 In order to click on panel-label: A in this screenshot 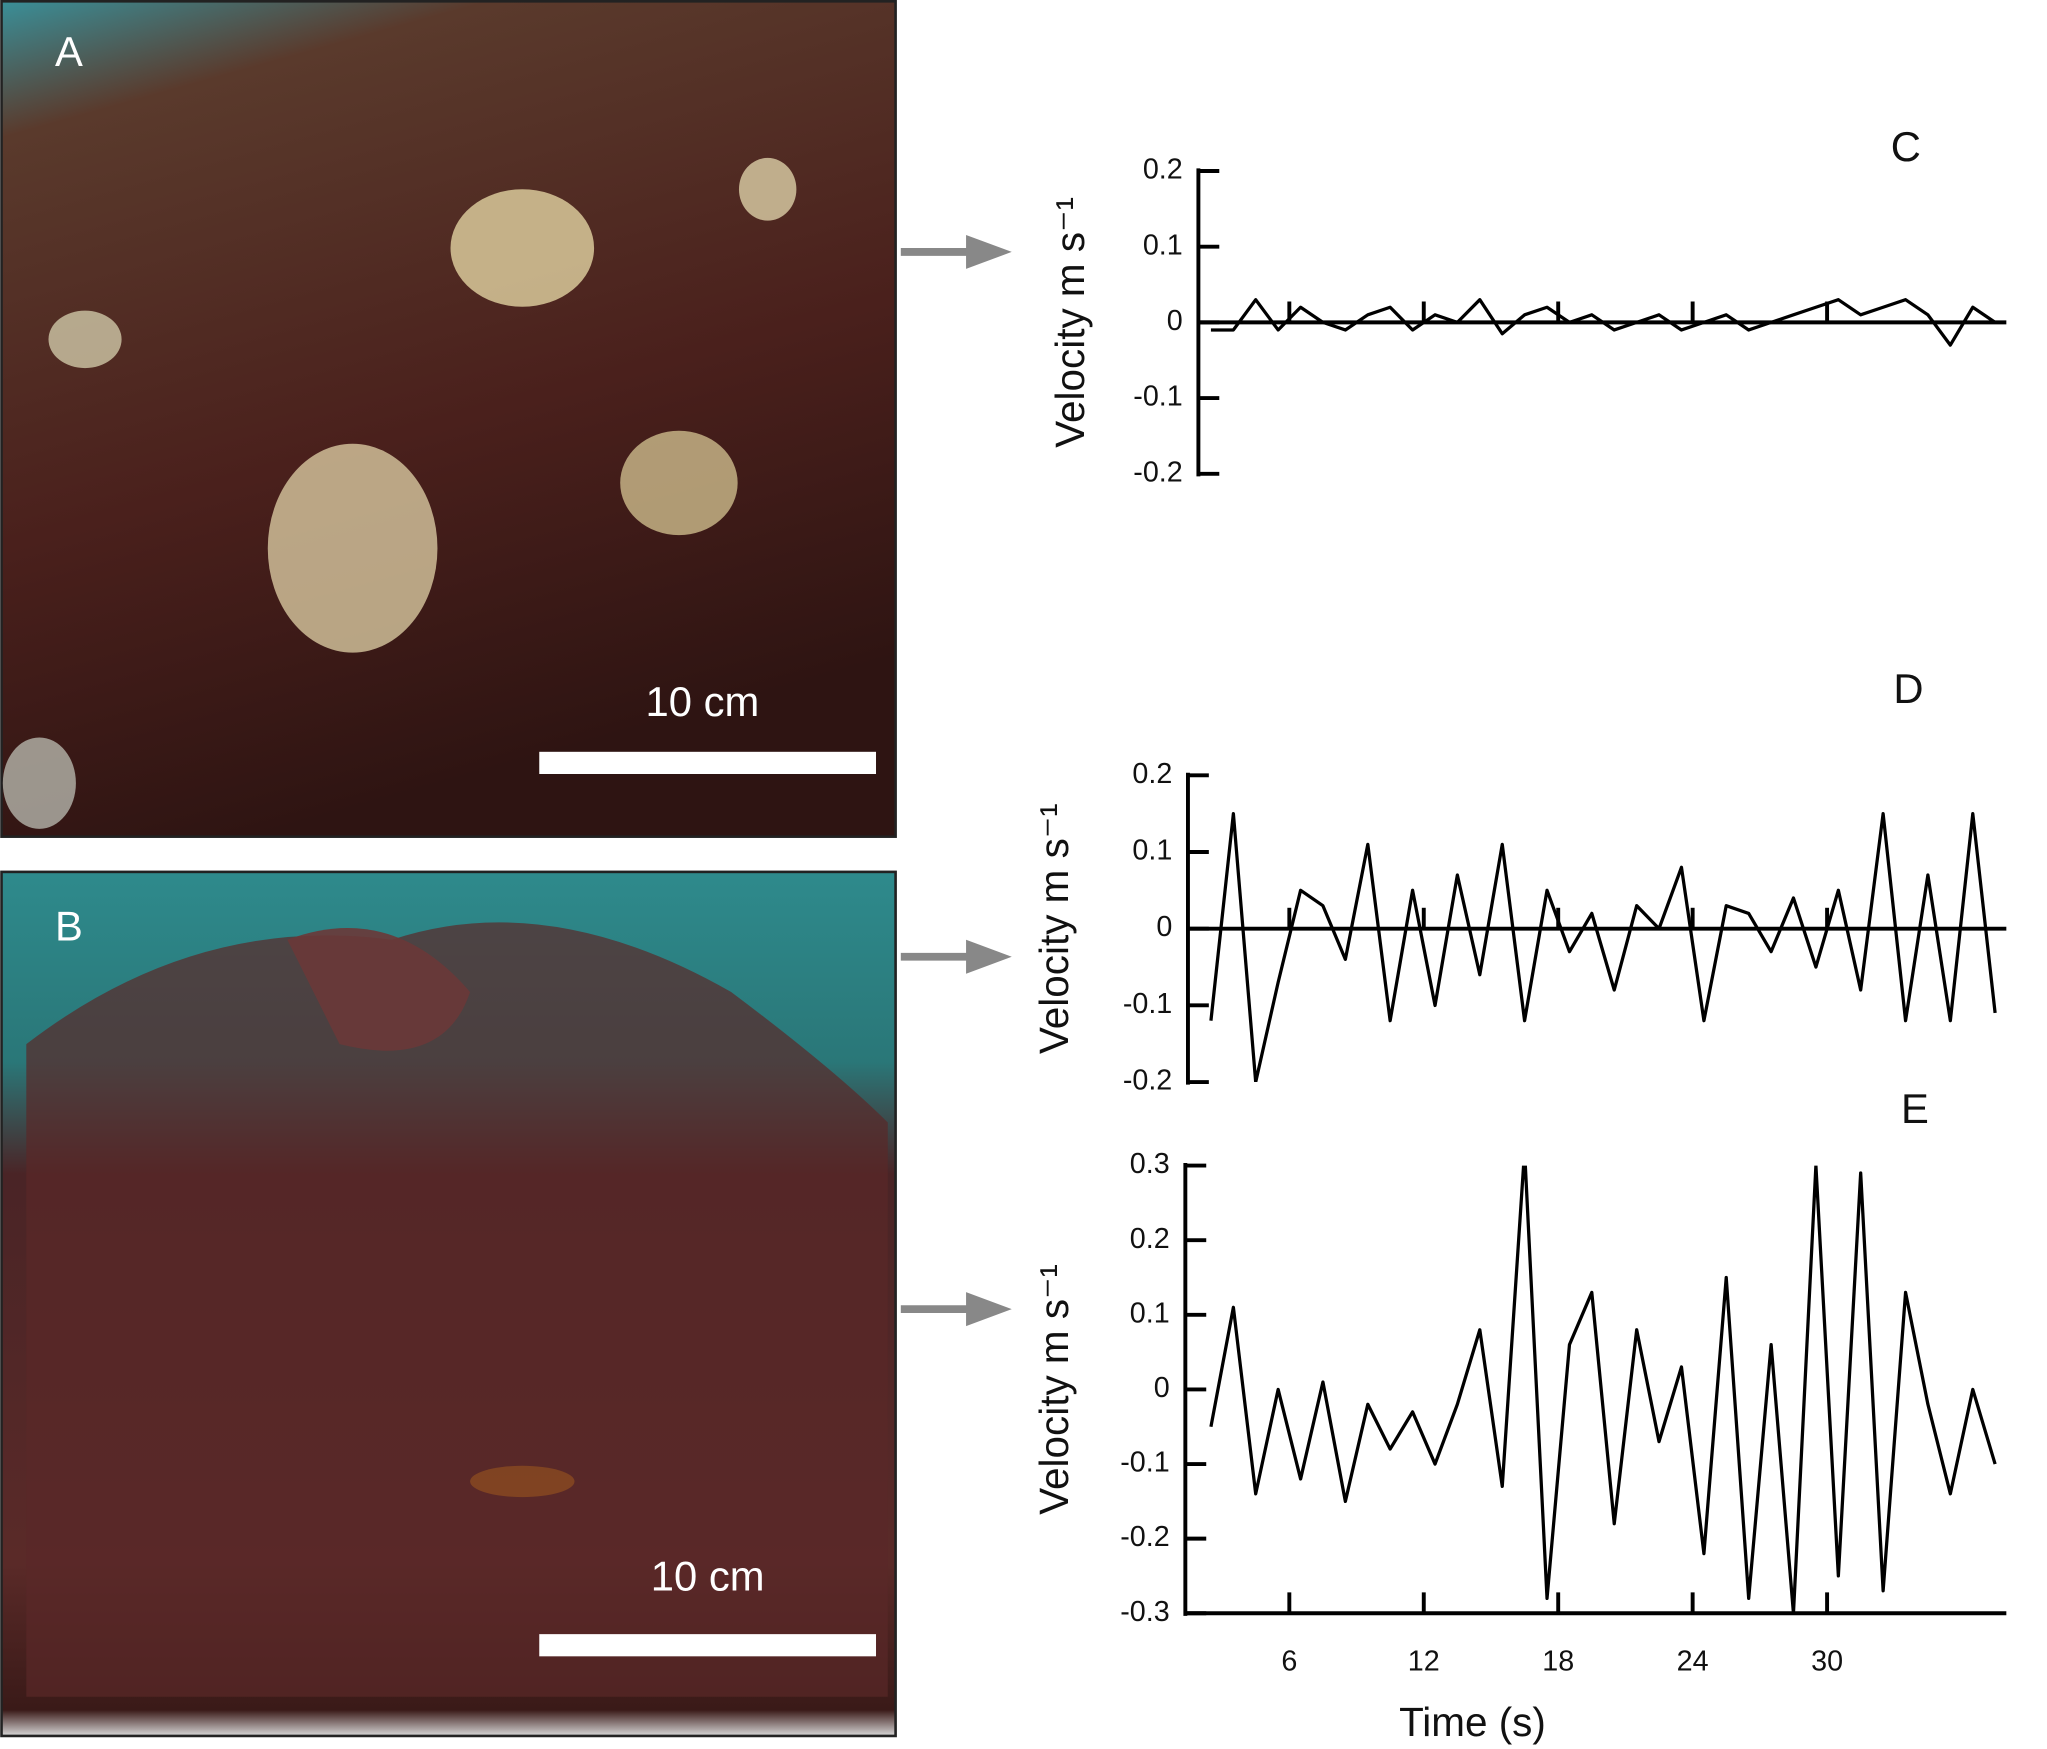, I will do `click(69, 51)`.